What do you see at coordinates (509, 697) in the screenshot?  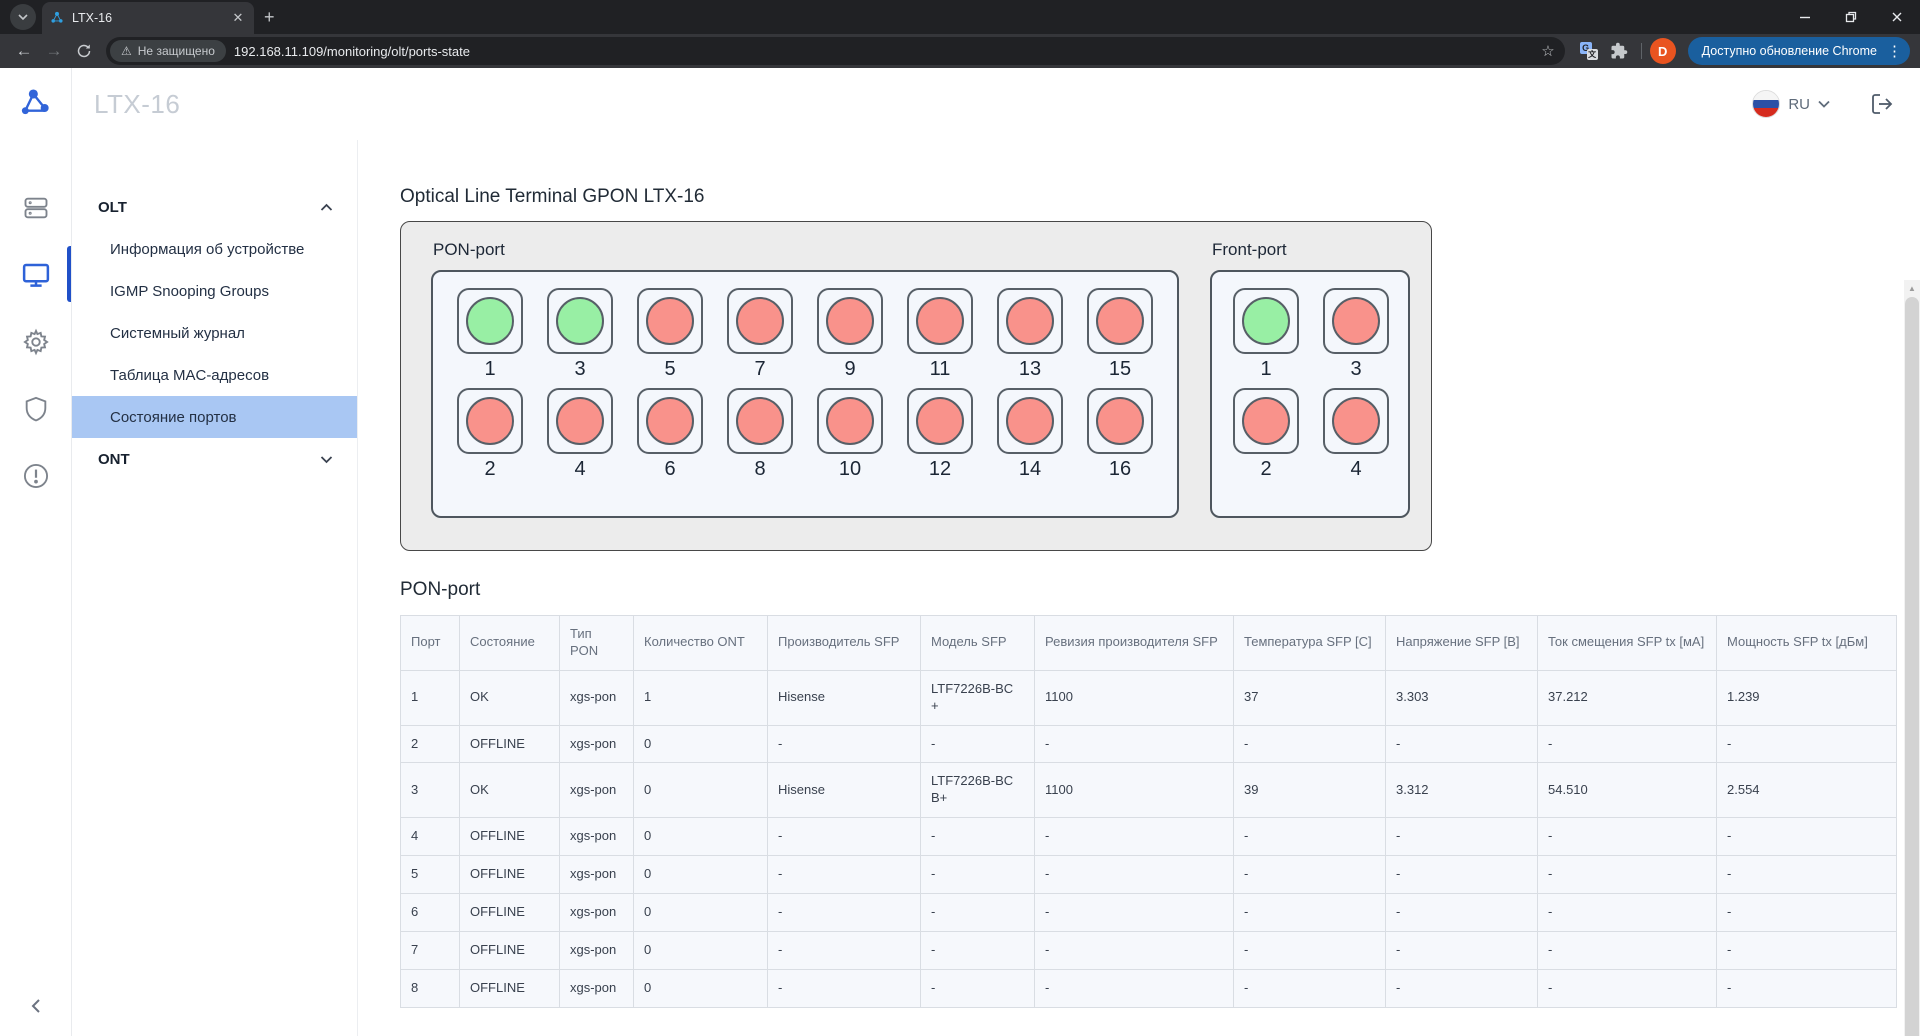 I see `table-cell: OK` at bounding box center [509, 697].